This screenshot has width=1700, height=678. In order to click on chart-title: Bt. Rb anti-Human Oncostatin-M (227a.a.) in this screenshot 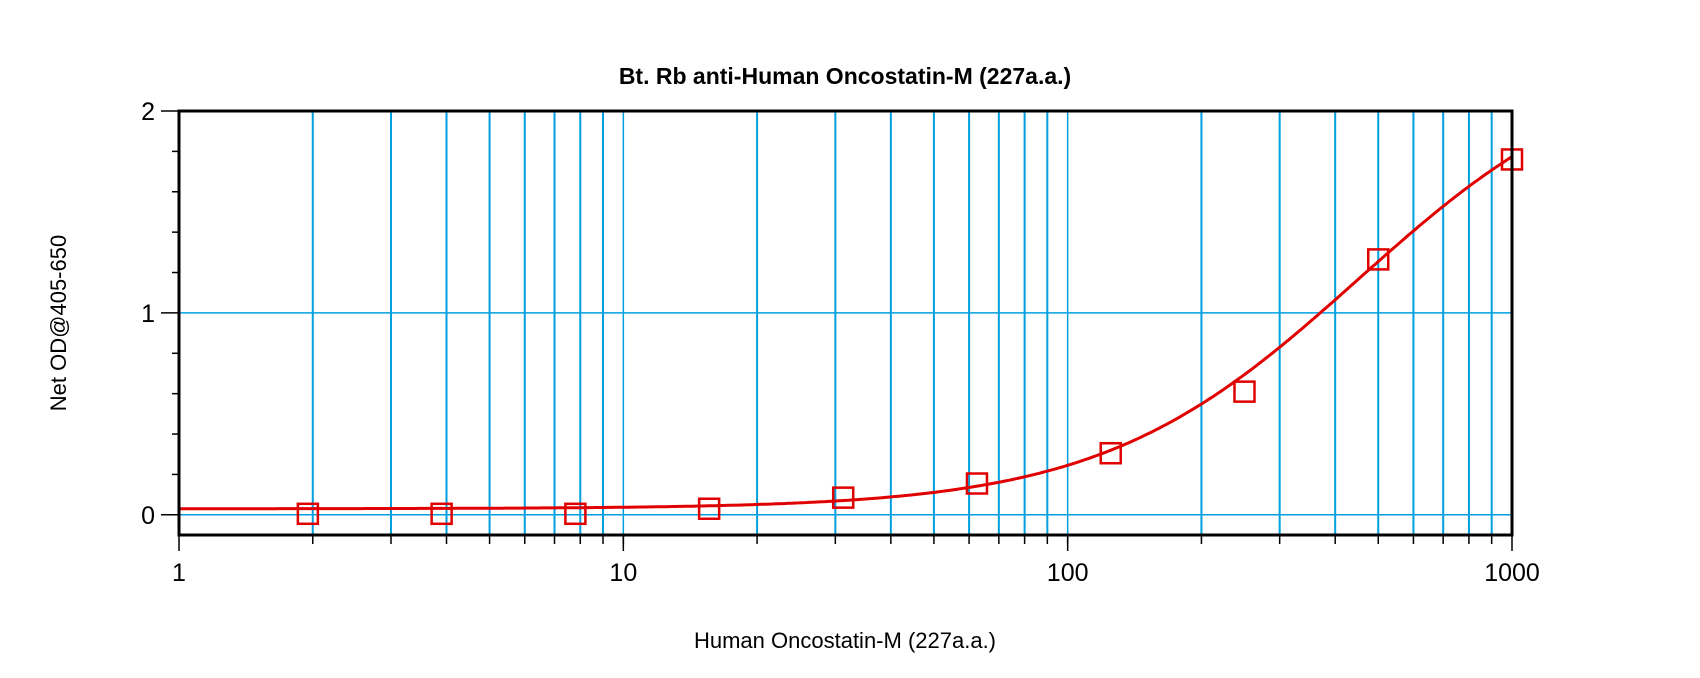, I will do `click(845, 76)`.